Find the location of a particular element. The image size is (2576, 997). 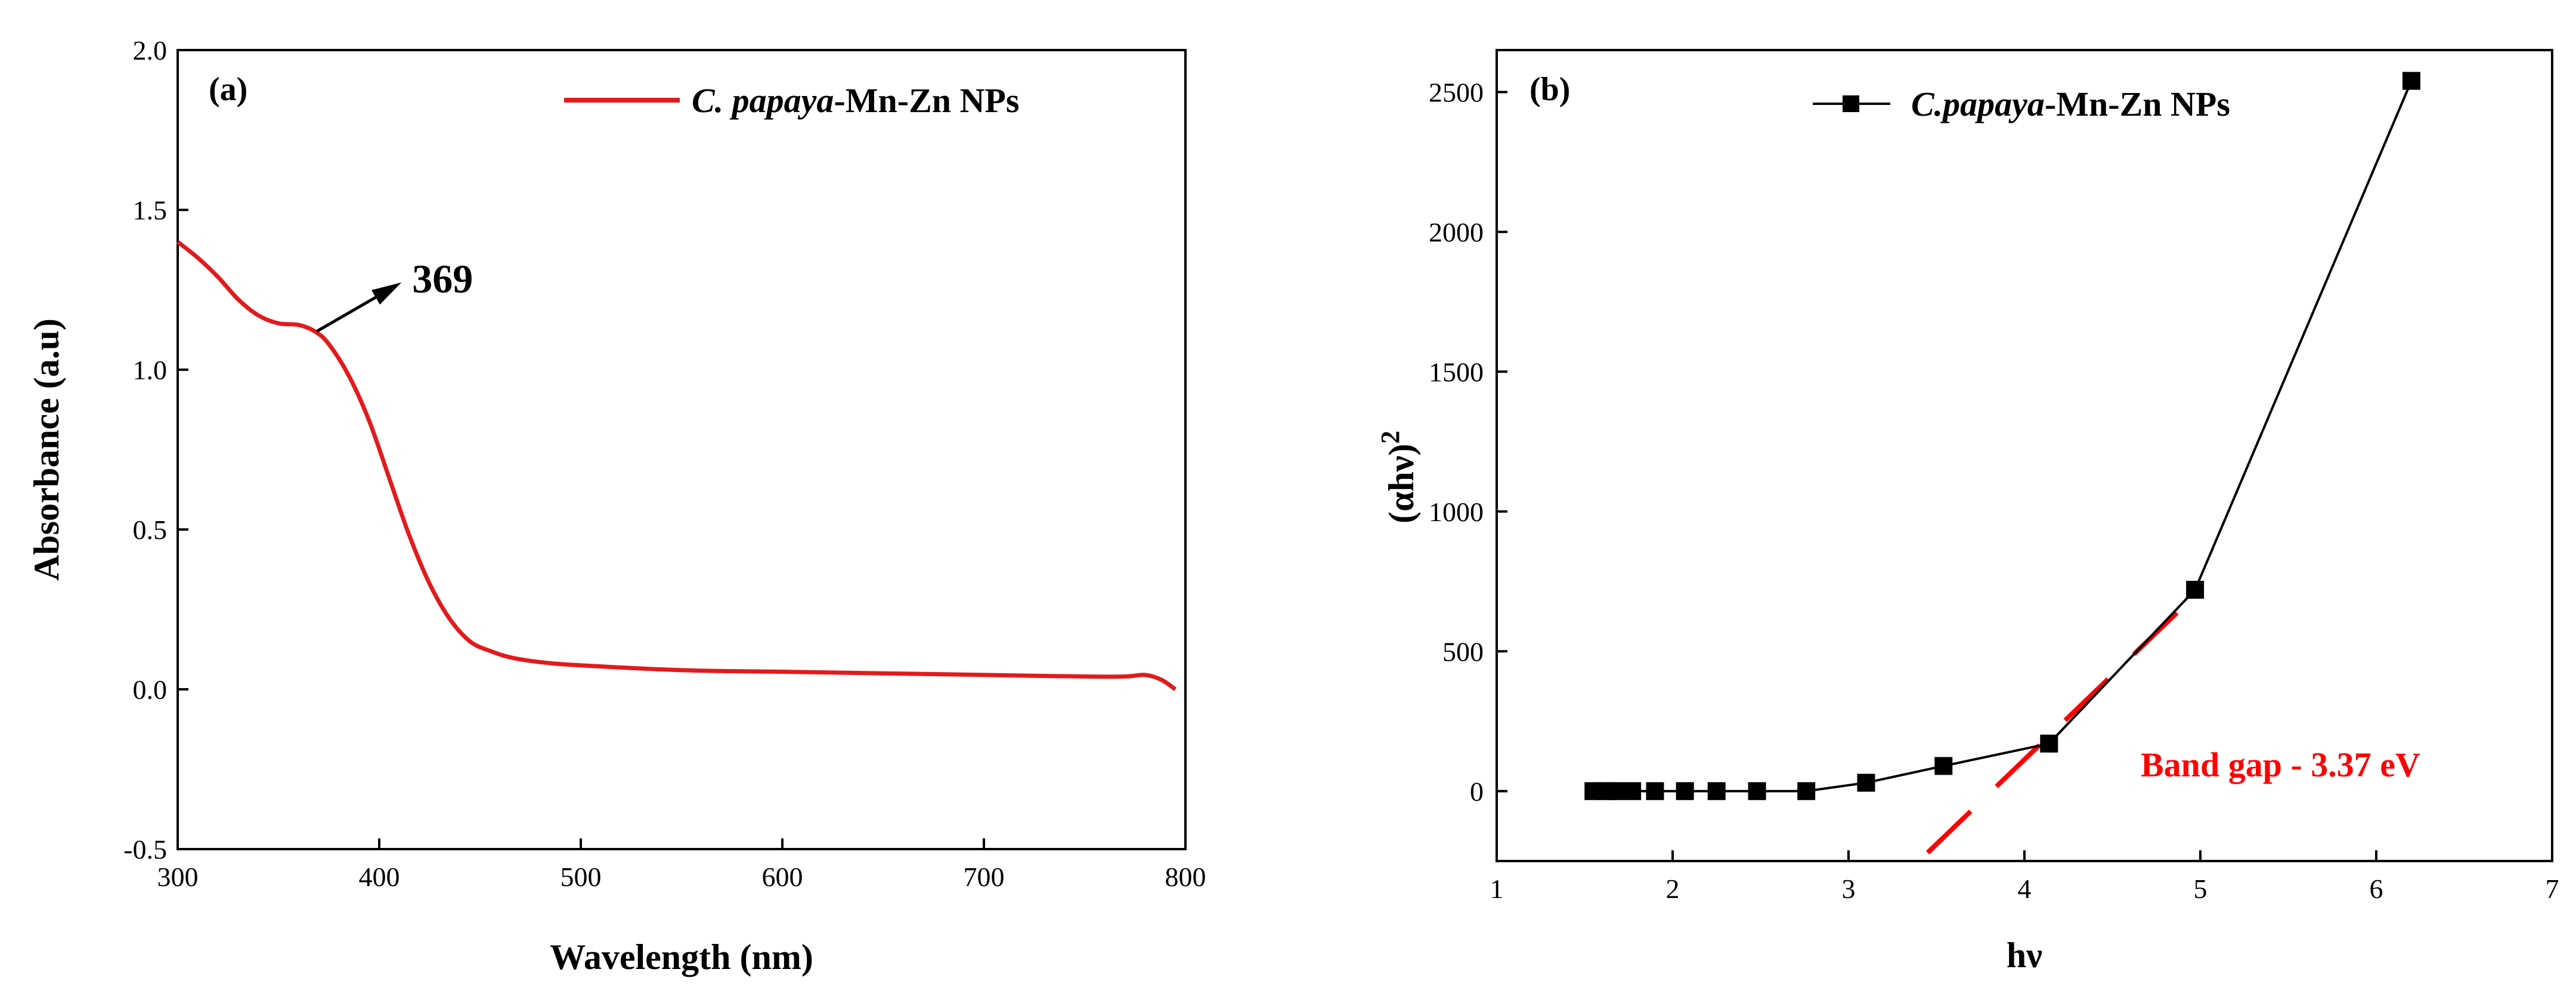

x-tick-label: 1 is located at coordinates (1497, 889).